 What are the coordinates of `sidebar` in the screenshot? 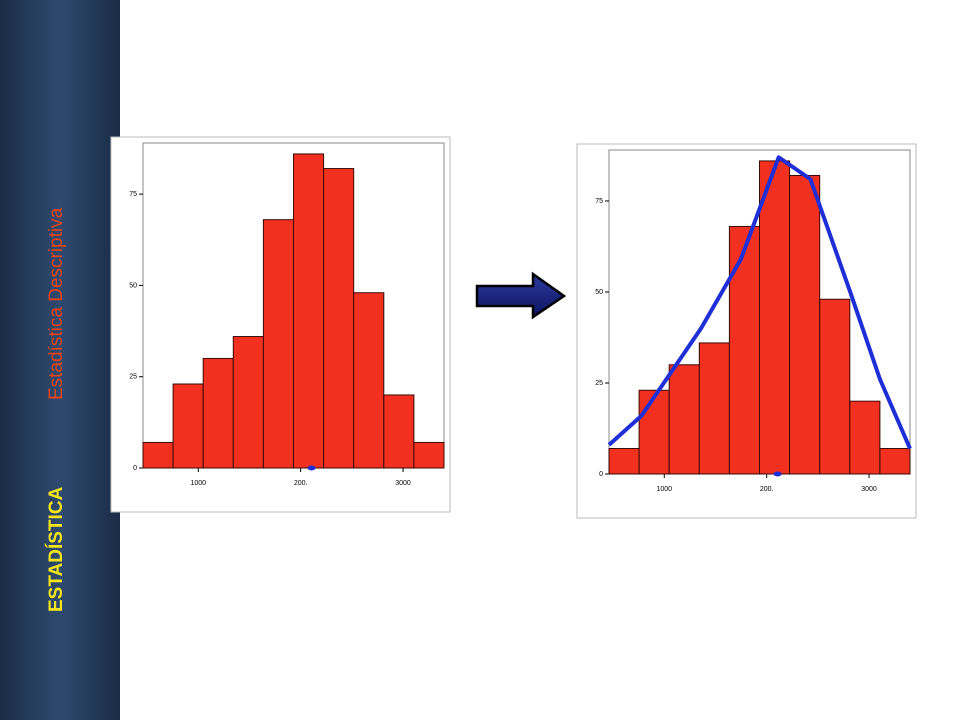 It's located at (60, 360).